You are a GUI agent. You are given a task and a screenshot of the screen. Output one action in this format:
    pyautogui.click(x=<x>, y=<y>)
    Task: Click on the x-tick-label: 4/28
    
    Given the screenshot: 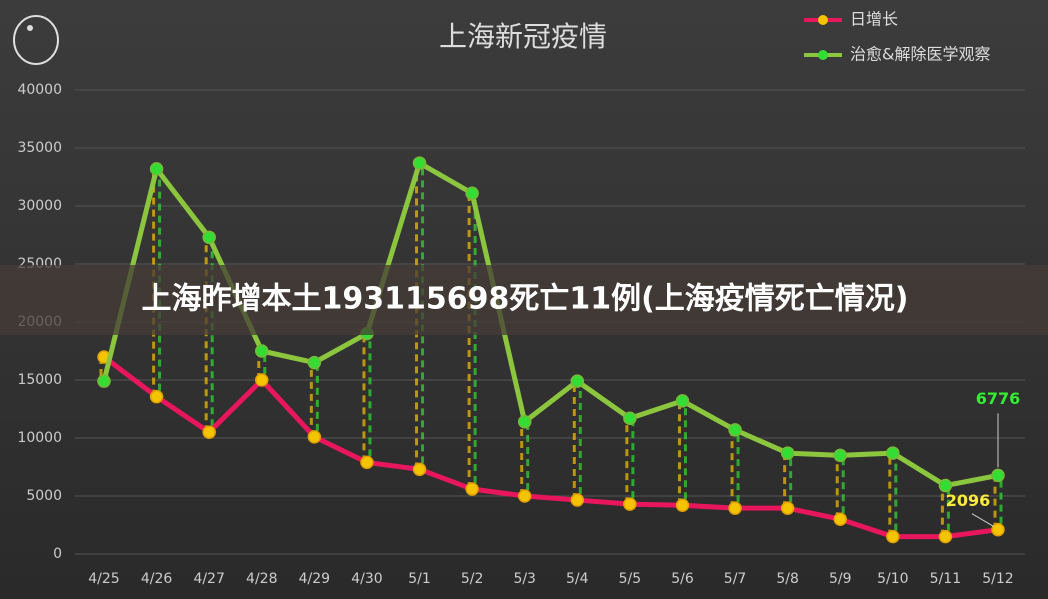 What is the action you would take?
    pyautogui.click(x=261, y=579)
    